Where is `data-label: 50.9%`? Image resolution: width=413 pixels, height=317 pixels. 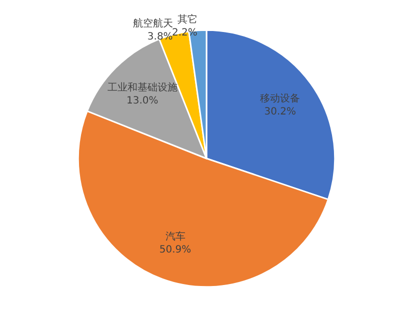
data-label: 50.9% is located at coordinates (175, 250).